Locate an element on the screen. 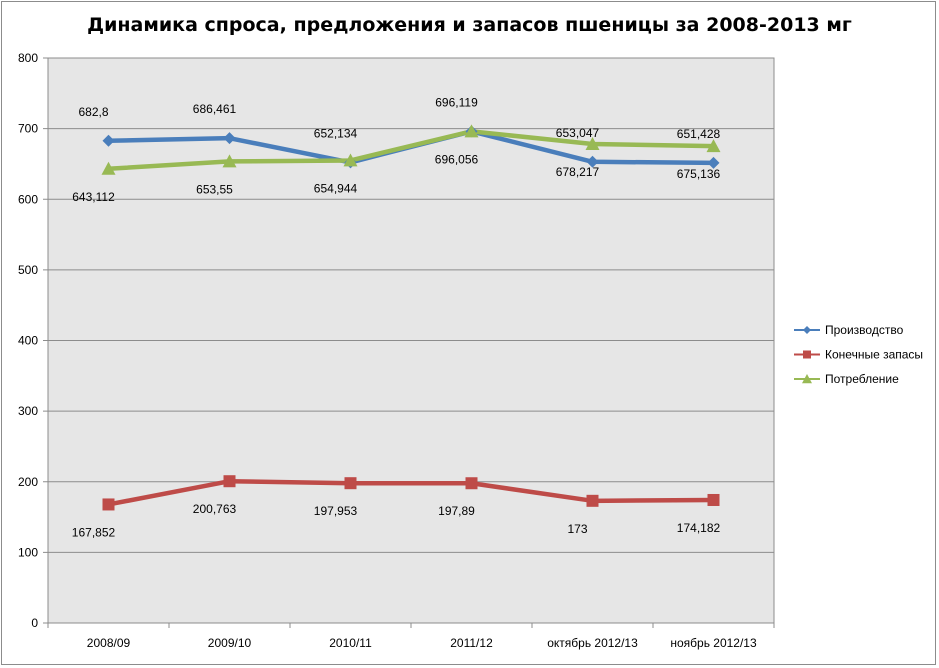 The height and width of the screenshot is (668, 939). y-tick-label: 700 is located at coordinates (28, 129).